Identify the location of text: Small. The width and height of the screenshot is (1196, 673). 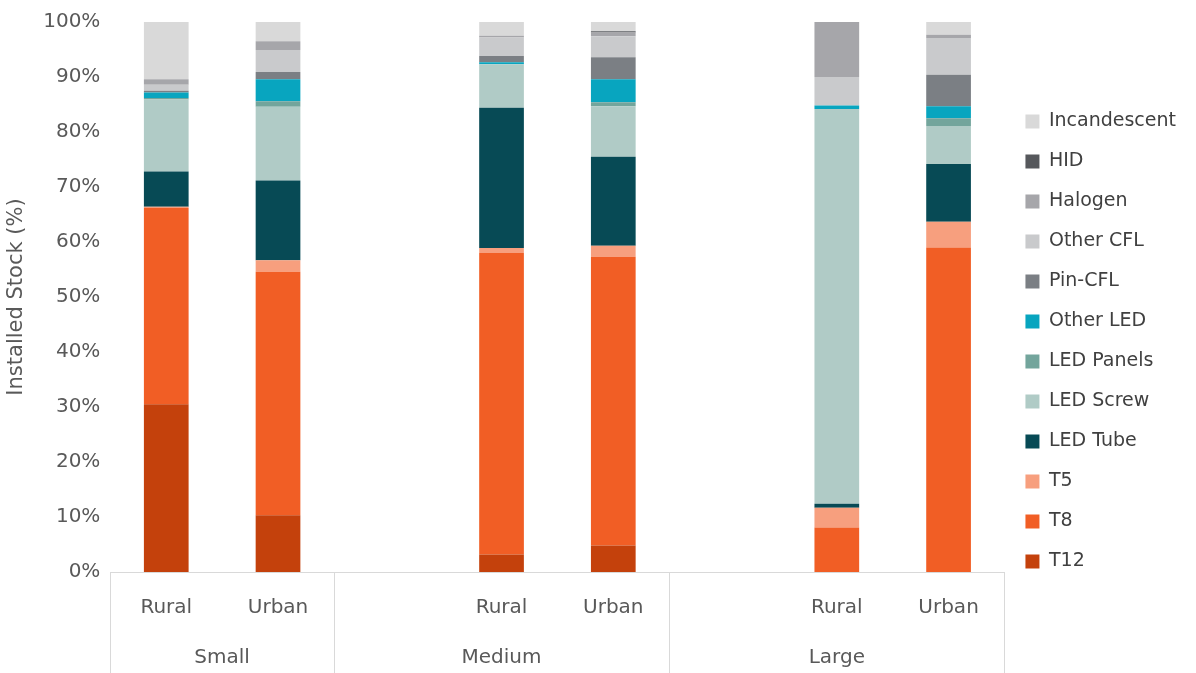
(222, 656).